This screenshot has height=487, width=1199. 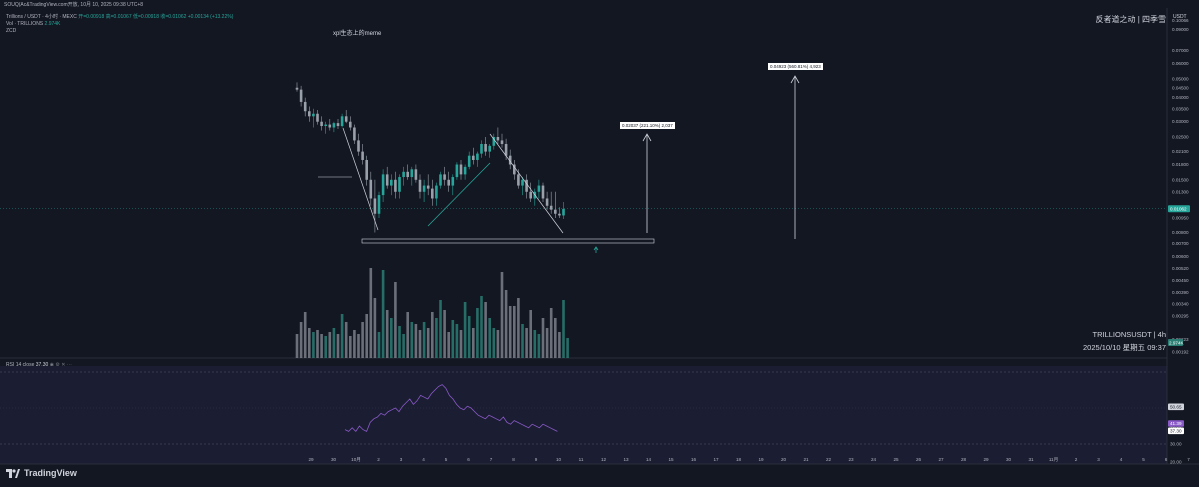 I want to click on price-tick-label: 0.03000, so click(x=1180, y=121).